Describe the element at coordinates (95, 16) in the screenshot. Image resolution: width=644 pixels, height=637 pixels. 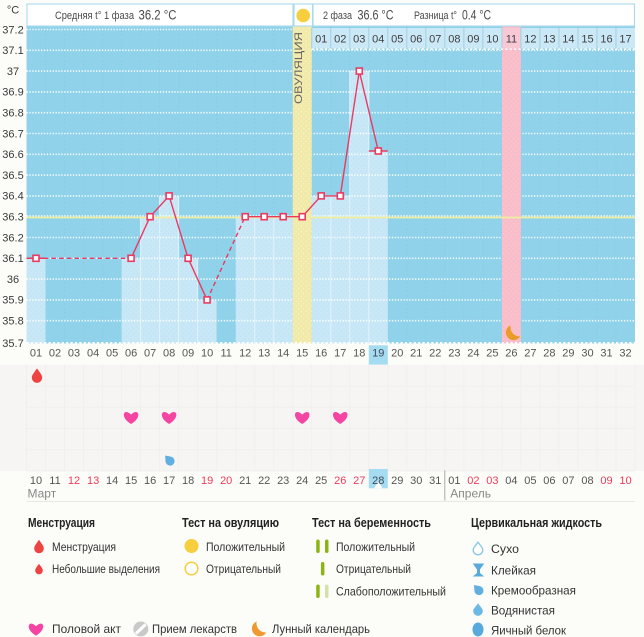
I see `svg-text: Средняя t° 1 фаза` at that location.